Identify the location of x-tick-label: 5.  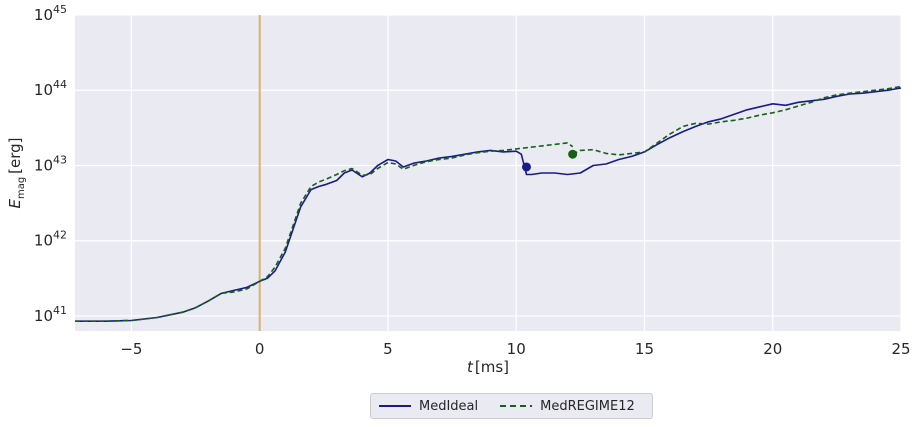
(388, 349).